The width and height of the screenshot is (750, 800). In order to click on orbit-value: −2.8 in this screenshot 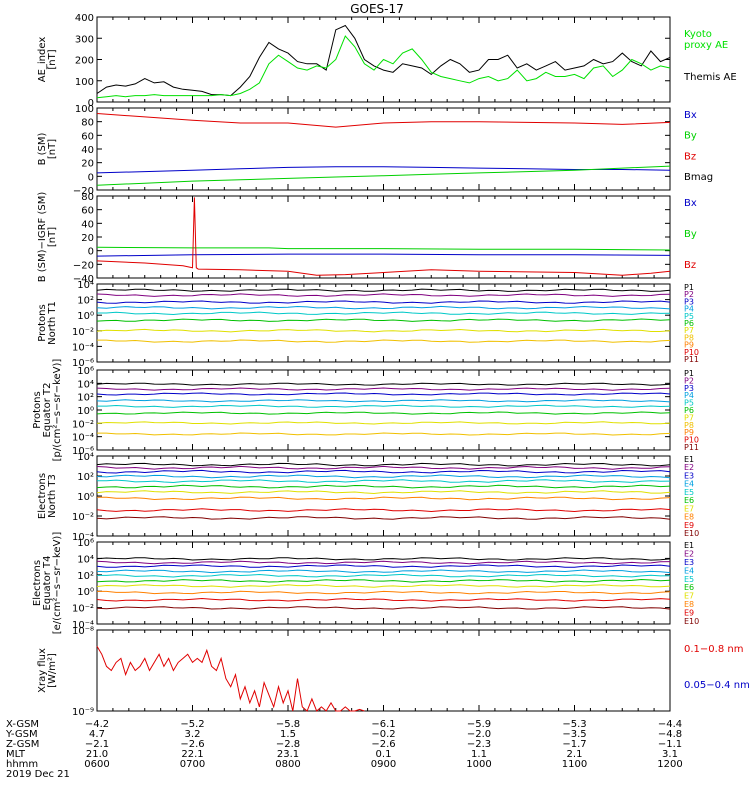, I will do `click(288, 744)`.